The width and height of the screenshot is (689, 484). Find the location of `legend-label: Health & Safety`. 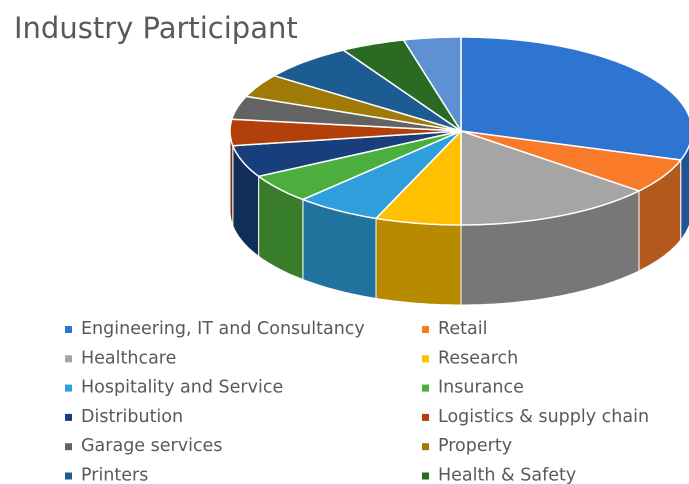

legend-label: Health & Safety is located at coordinates (507, 475).